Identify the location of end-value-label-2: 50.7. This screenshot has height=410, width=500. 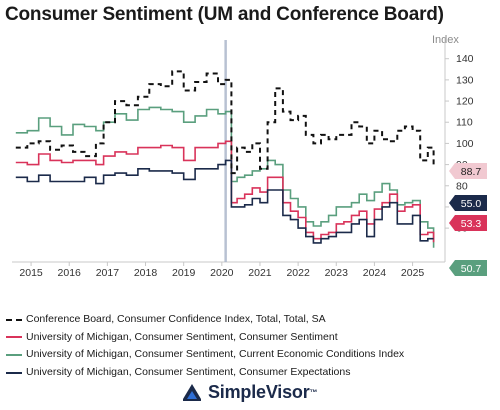
(468, 268).